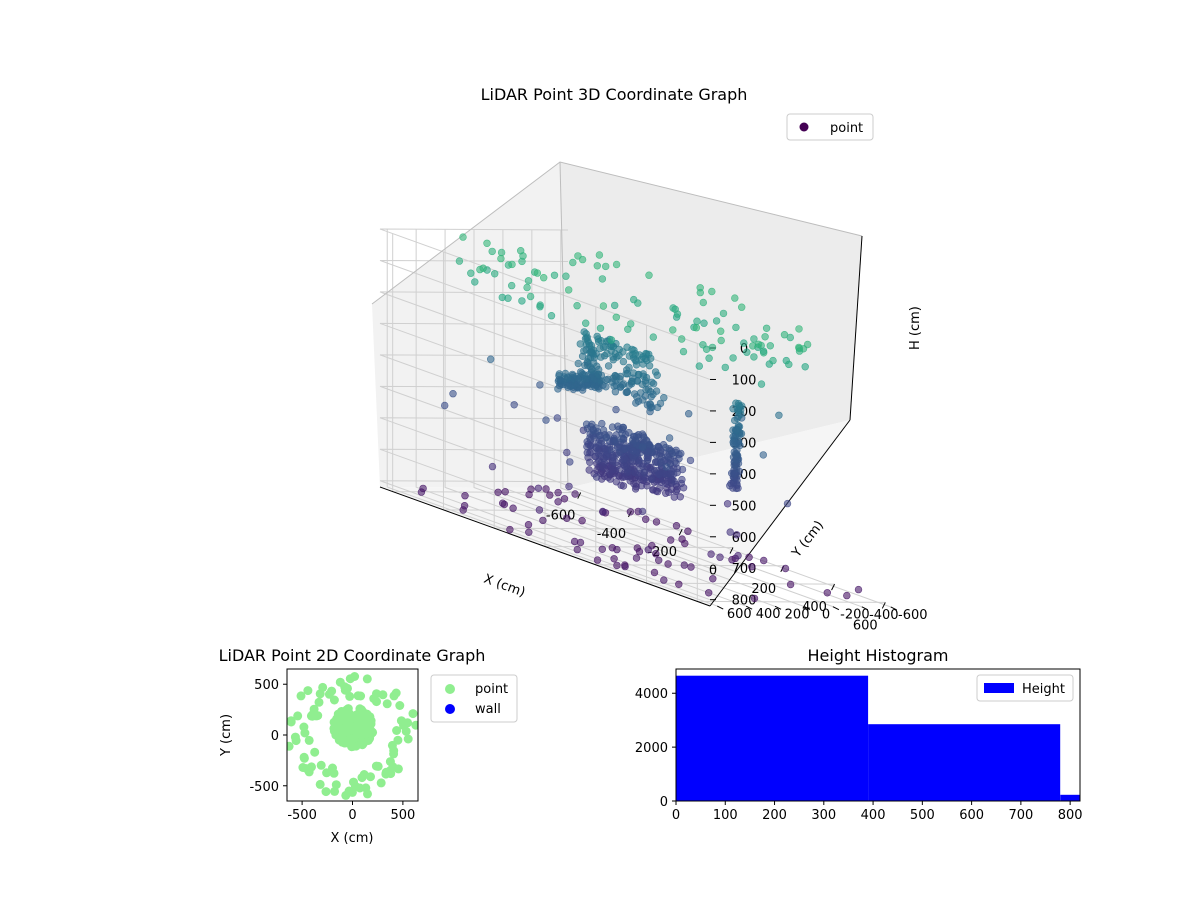 The width and height of the screenshot is (1200, 904). Describe the element at coordinates (826, 615) in the screenshot. I see `y-tick-label-3: 0` at that location.